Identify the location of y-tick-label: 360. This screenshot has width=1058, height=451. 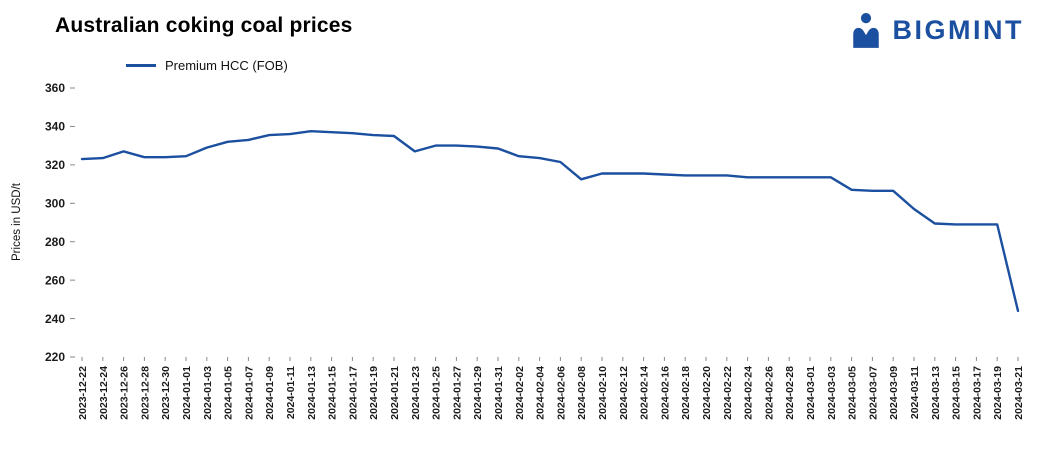
(55, 88).